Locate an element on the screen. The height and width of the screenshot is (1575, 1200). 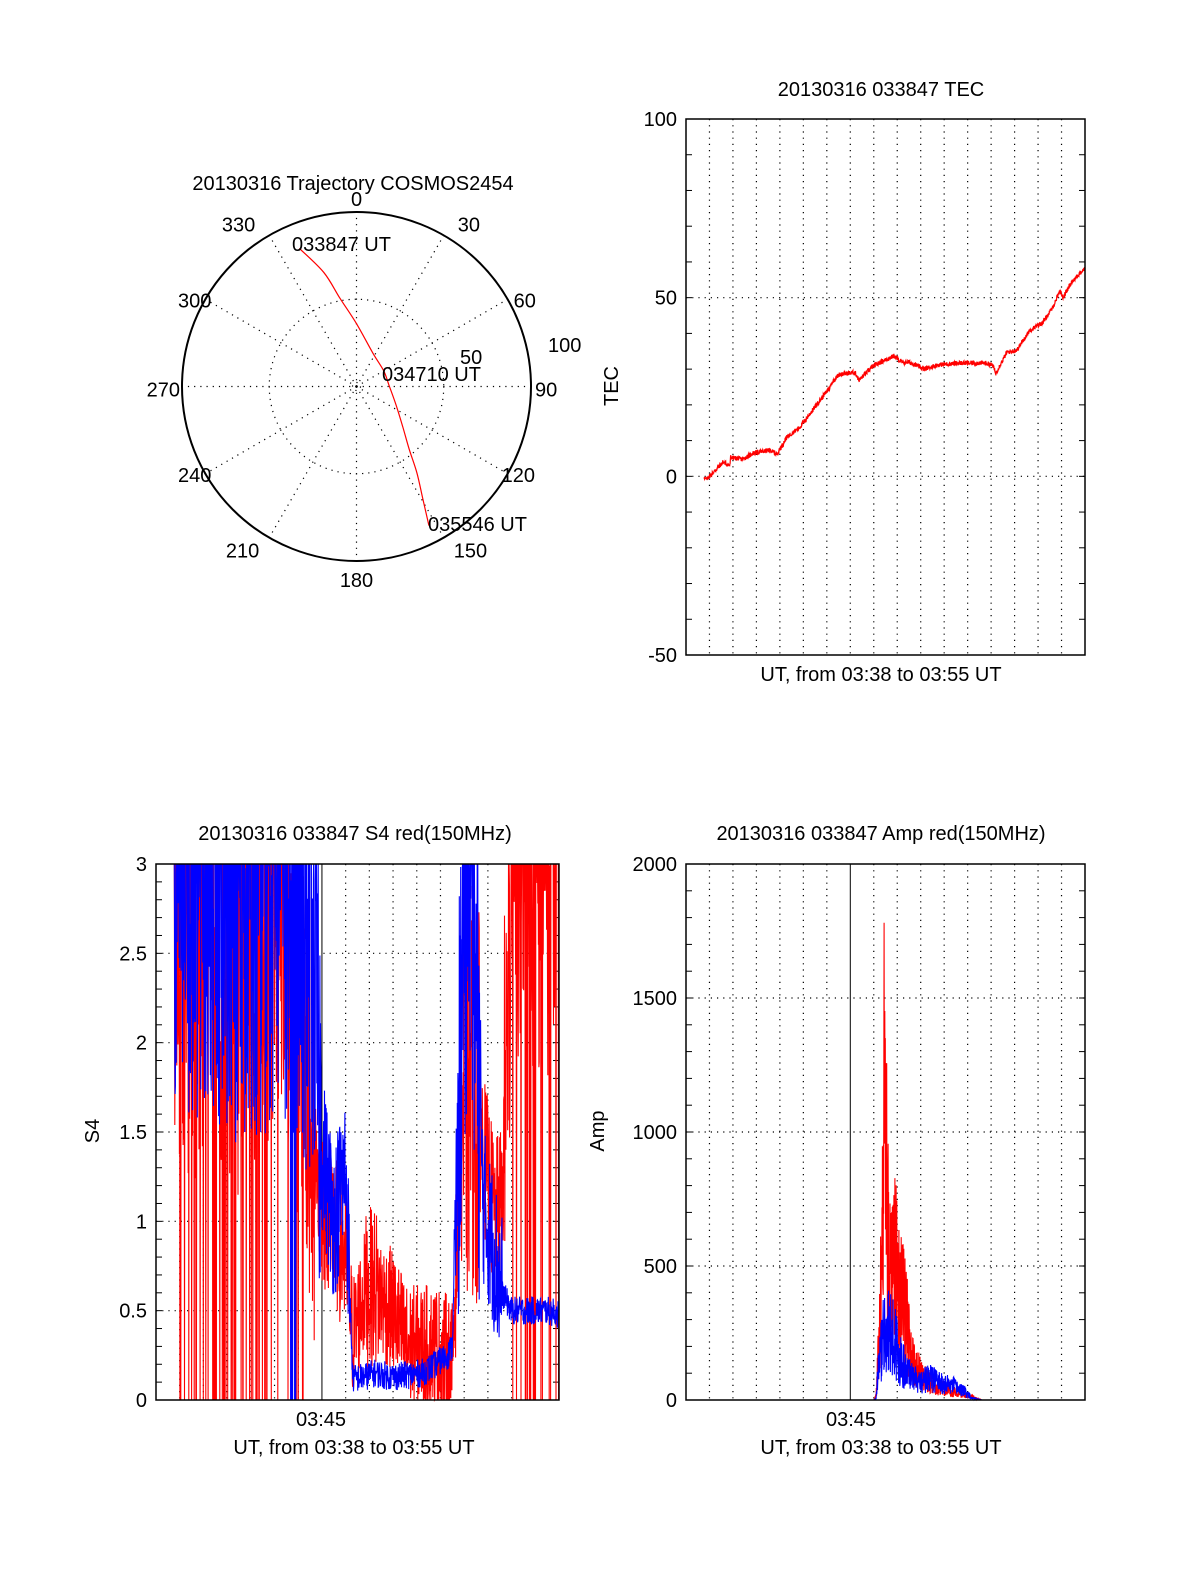
azimuth-label-210: 210 is located at coordinates (242, 552).